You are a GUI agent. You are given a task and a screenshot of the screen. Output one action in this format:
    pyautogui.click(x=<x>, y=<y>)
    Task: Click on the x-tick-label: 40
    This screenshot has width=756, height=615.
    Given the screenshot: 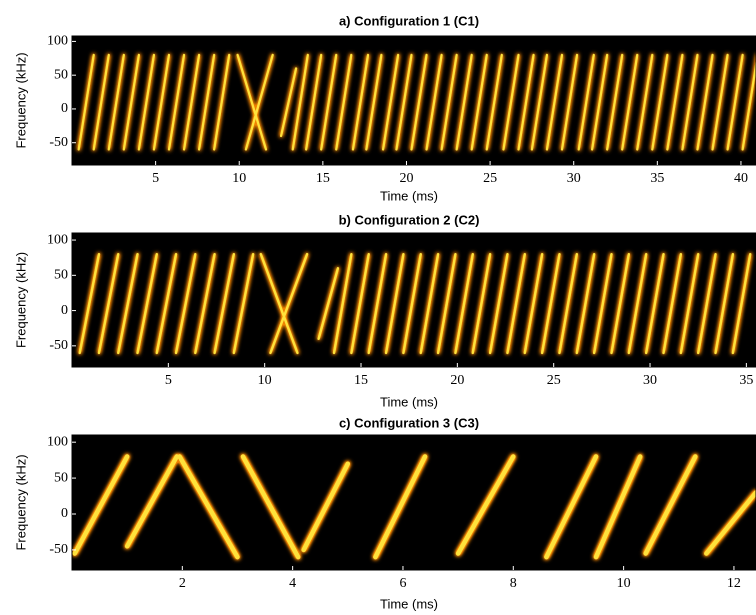 What is the action you would take?
    pyautogui.click(x=741, y=178)
    